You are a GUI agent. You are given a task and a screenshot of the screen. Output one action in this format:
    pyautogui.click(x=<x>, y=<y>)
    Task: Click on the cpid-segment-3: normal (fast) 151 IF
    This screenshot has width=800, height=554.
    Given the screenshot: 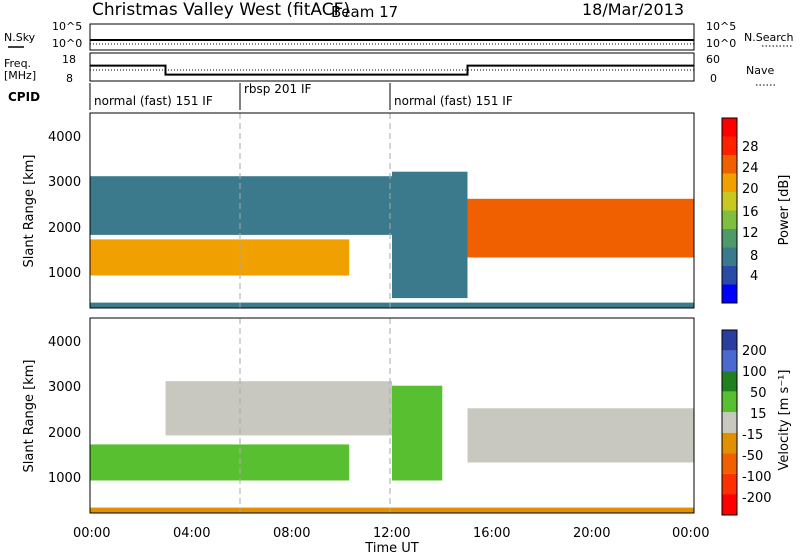 What is the action you would take?
    pyautogui.click(x=453, y=101)
    